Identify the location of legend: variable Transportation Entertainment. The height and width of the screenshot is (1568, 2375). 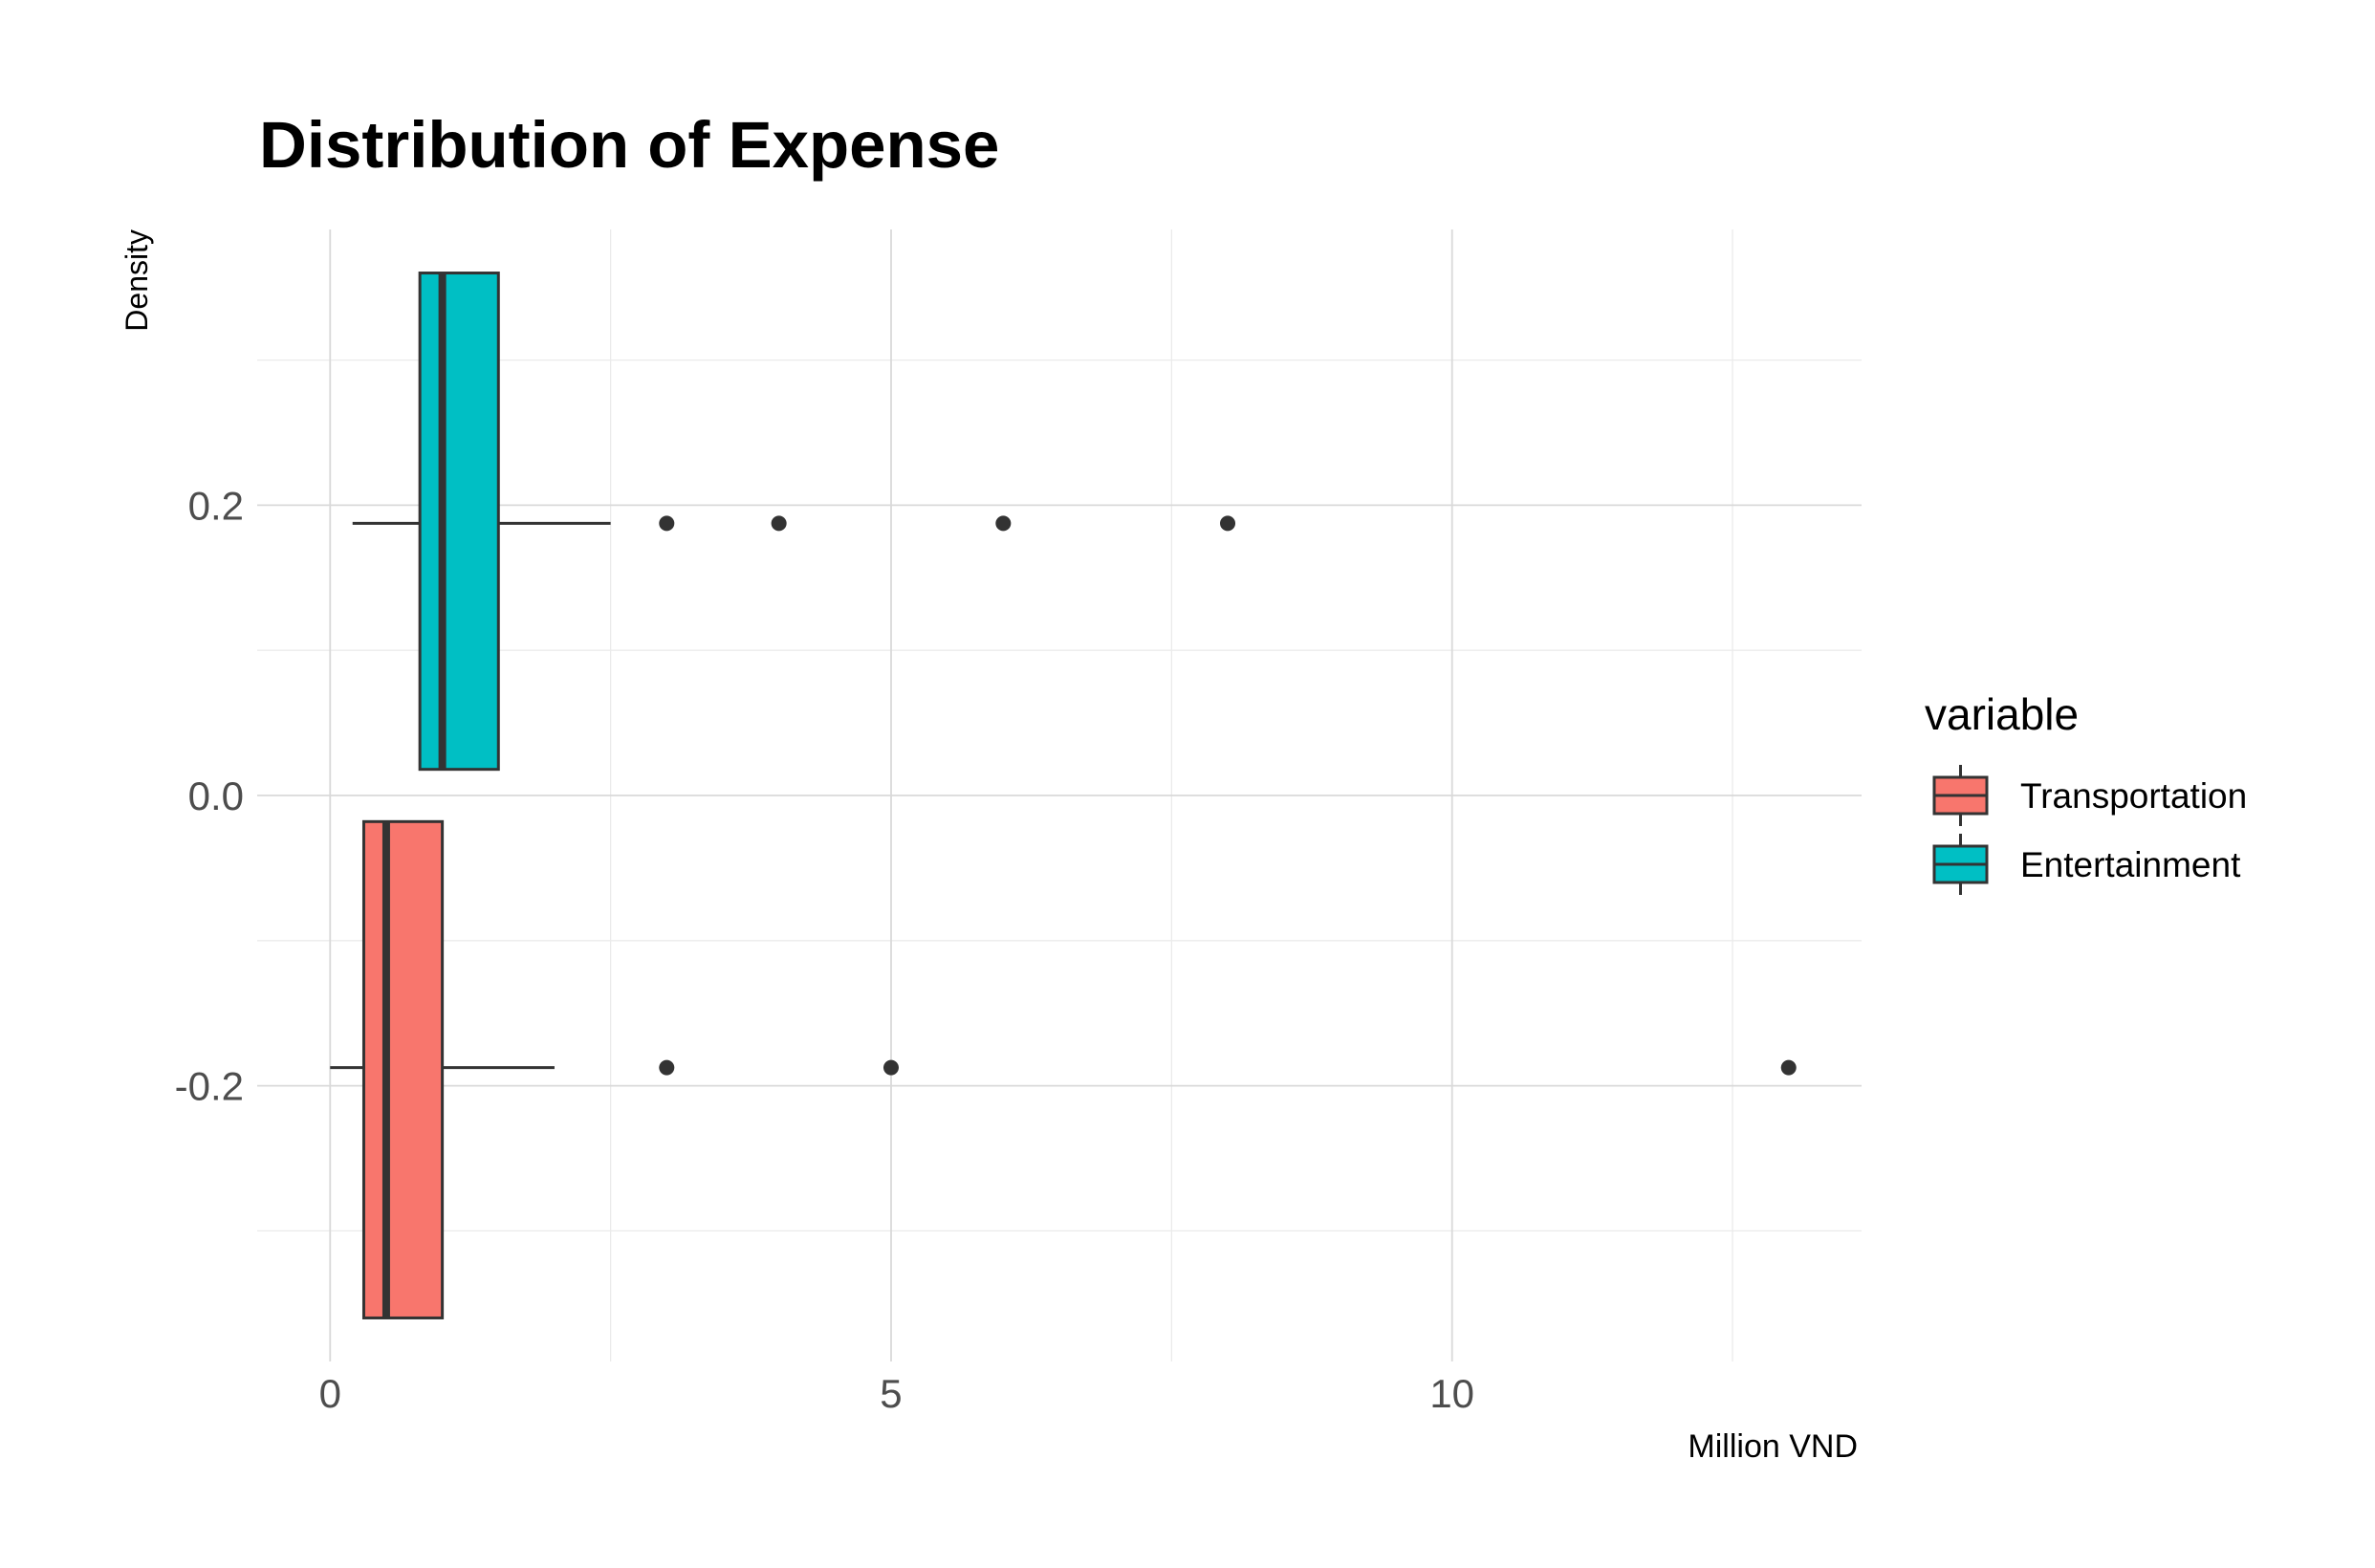
(2086, 792).